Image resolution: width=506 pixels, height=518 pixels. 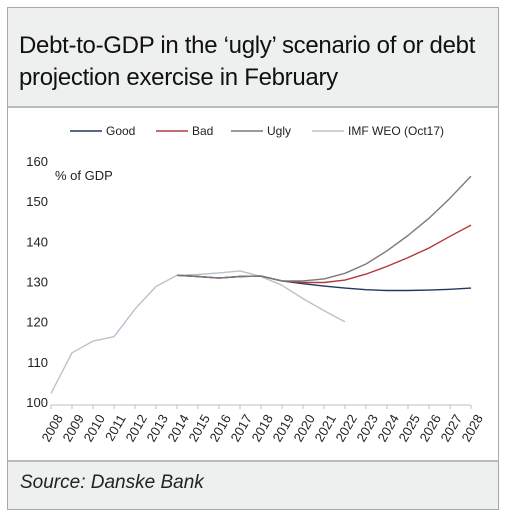 I want to click on y-tick-label: 120, so click(x=37, y=322).